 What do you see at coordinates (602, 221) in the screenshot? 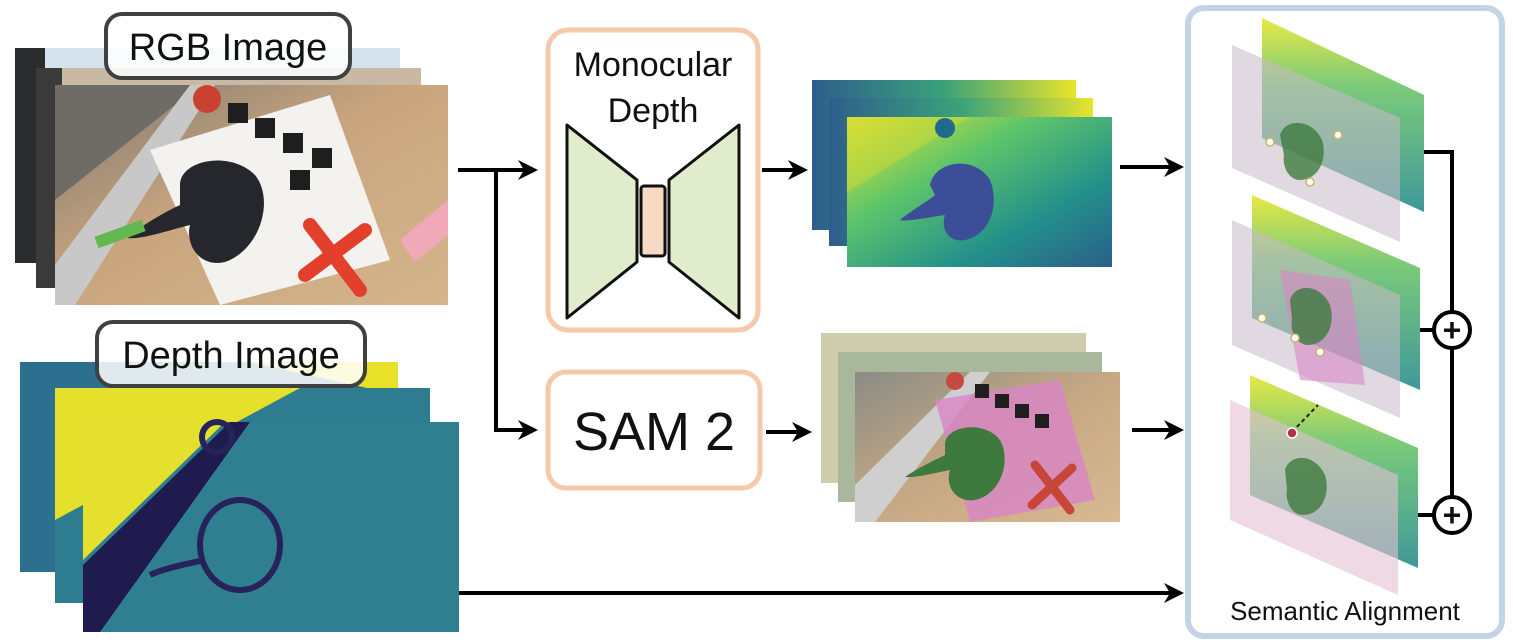
I see `encoder-shape` at bounding box center [602, 221].